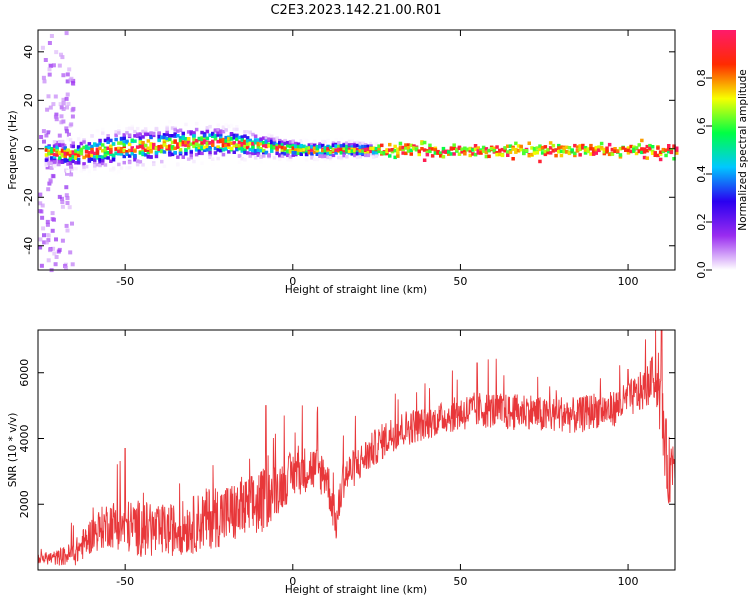  What do you see at coordinates (125, 281) in the screenshot?
I see `spectrum-x-tick-label: -50` at bounding box center [125, 281].